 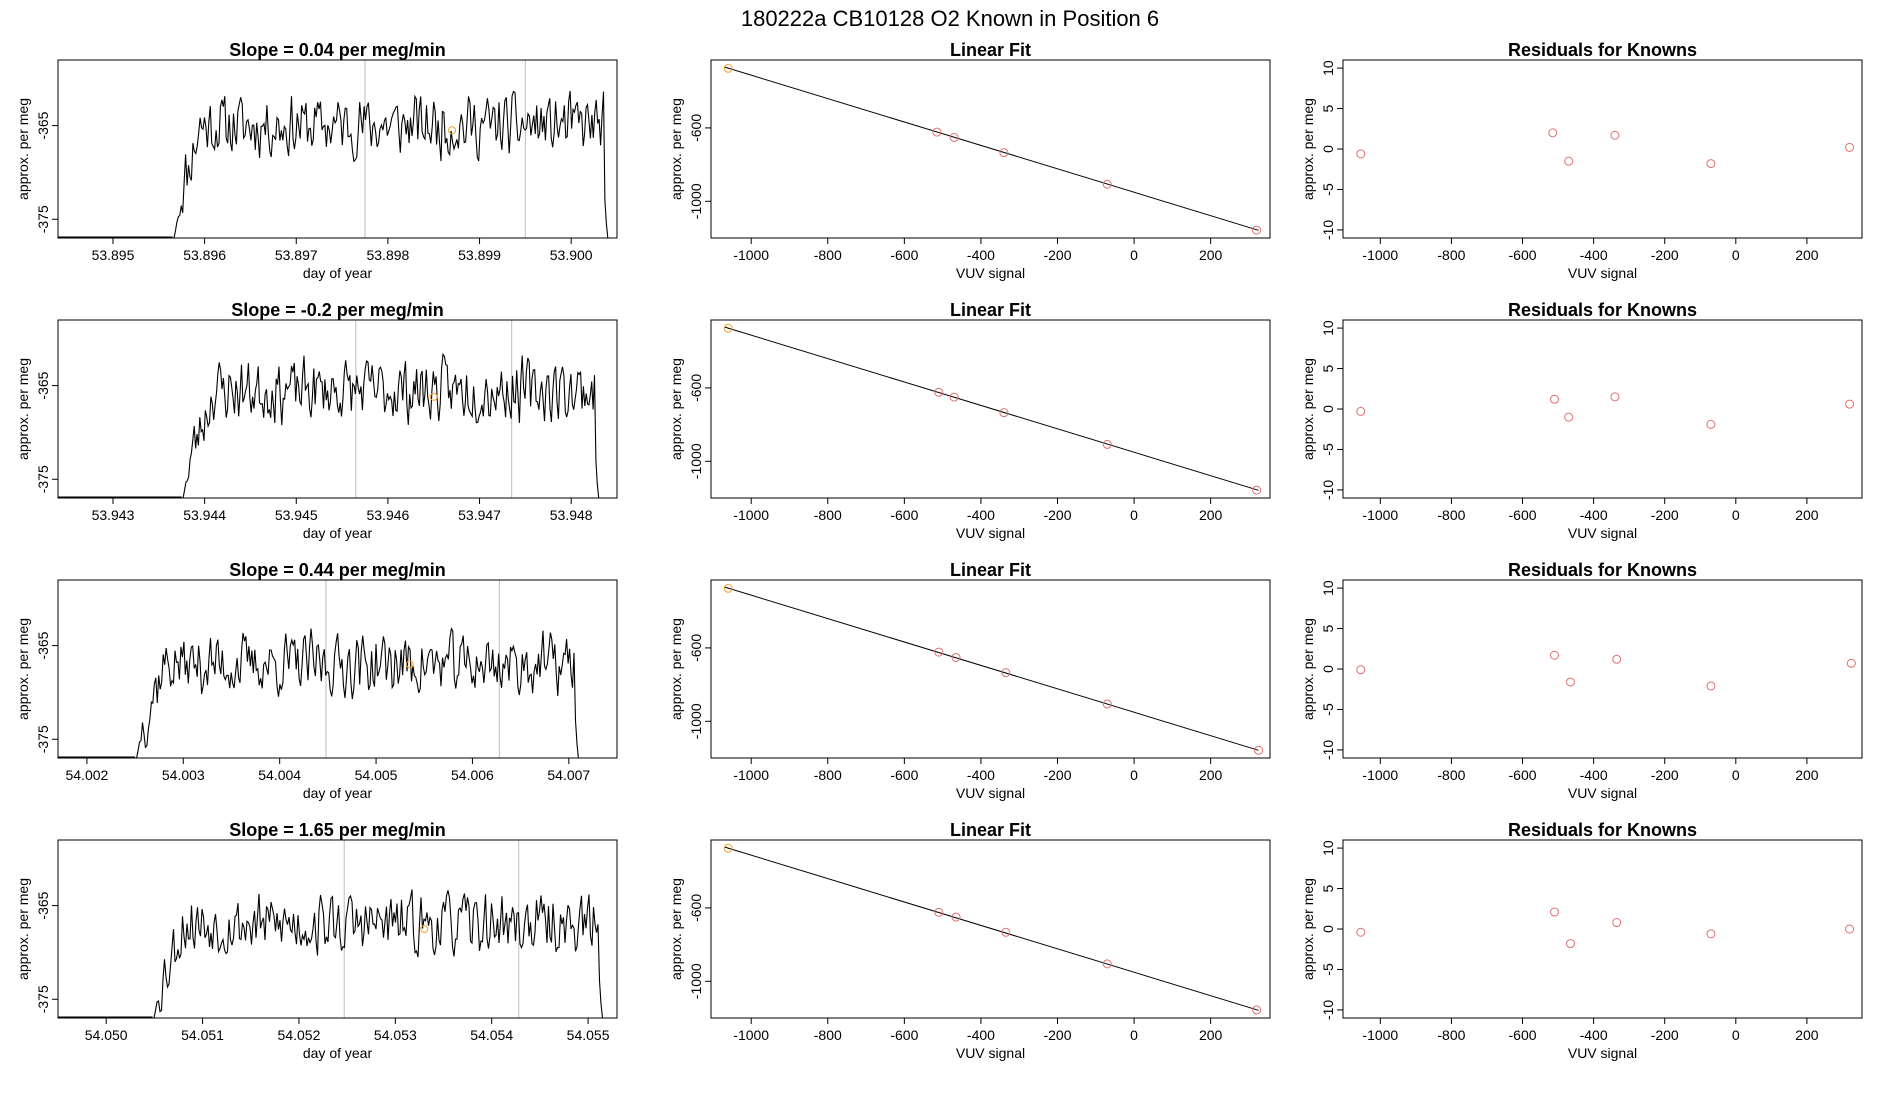 What do you see at coordinates (1736, 1035) in the screenshot?
I see `residuals-panel-4-xtick-label: 0` at bounding box center [1736, 1035].